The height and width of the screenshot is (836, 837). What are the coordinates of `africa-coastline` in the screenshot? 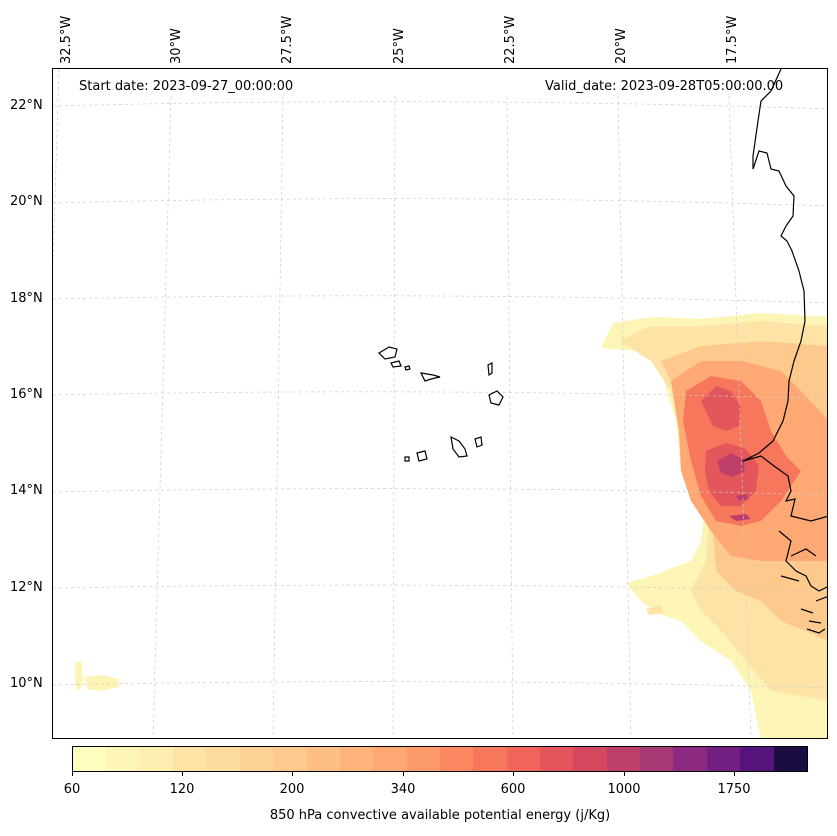 It's located at (784, 295).